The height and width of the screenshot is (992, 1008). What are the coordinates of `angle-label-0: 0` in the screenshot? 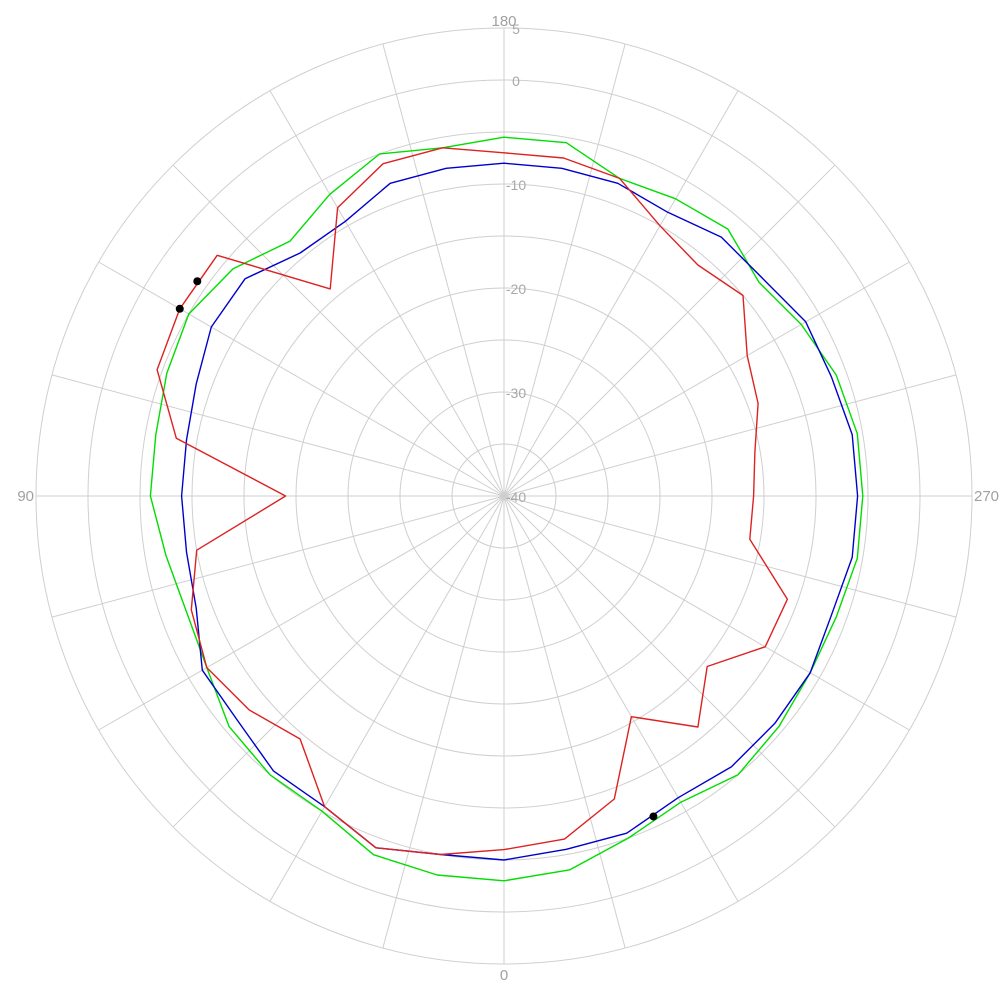 It's located at (504, 975).